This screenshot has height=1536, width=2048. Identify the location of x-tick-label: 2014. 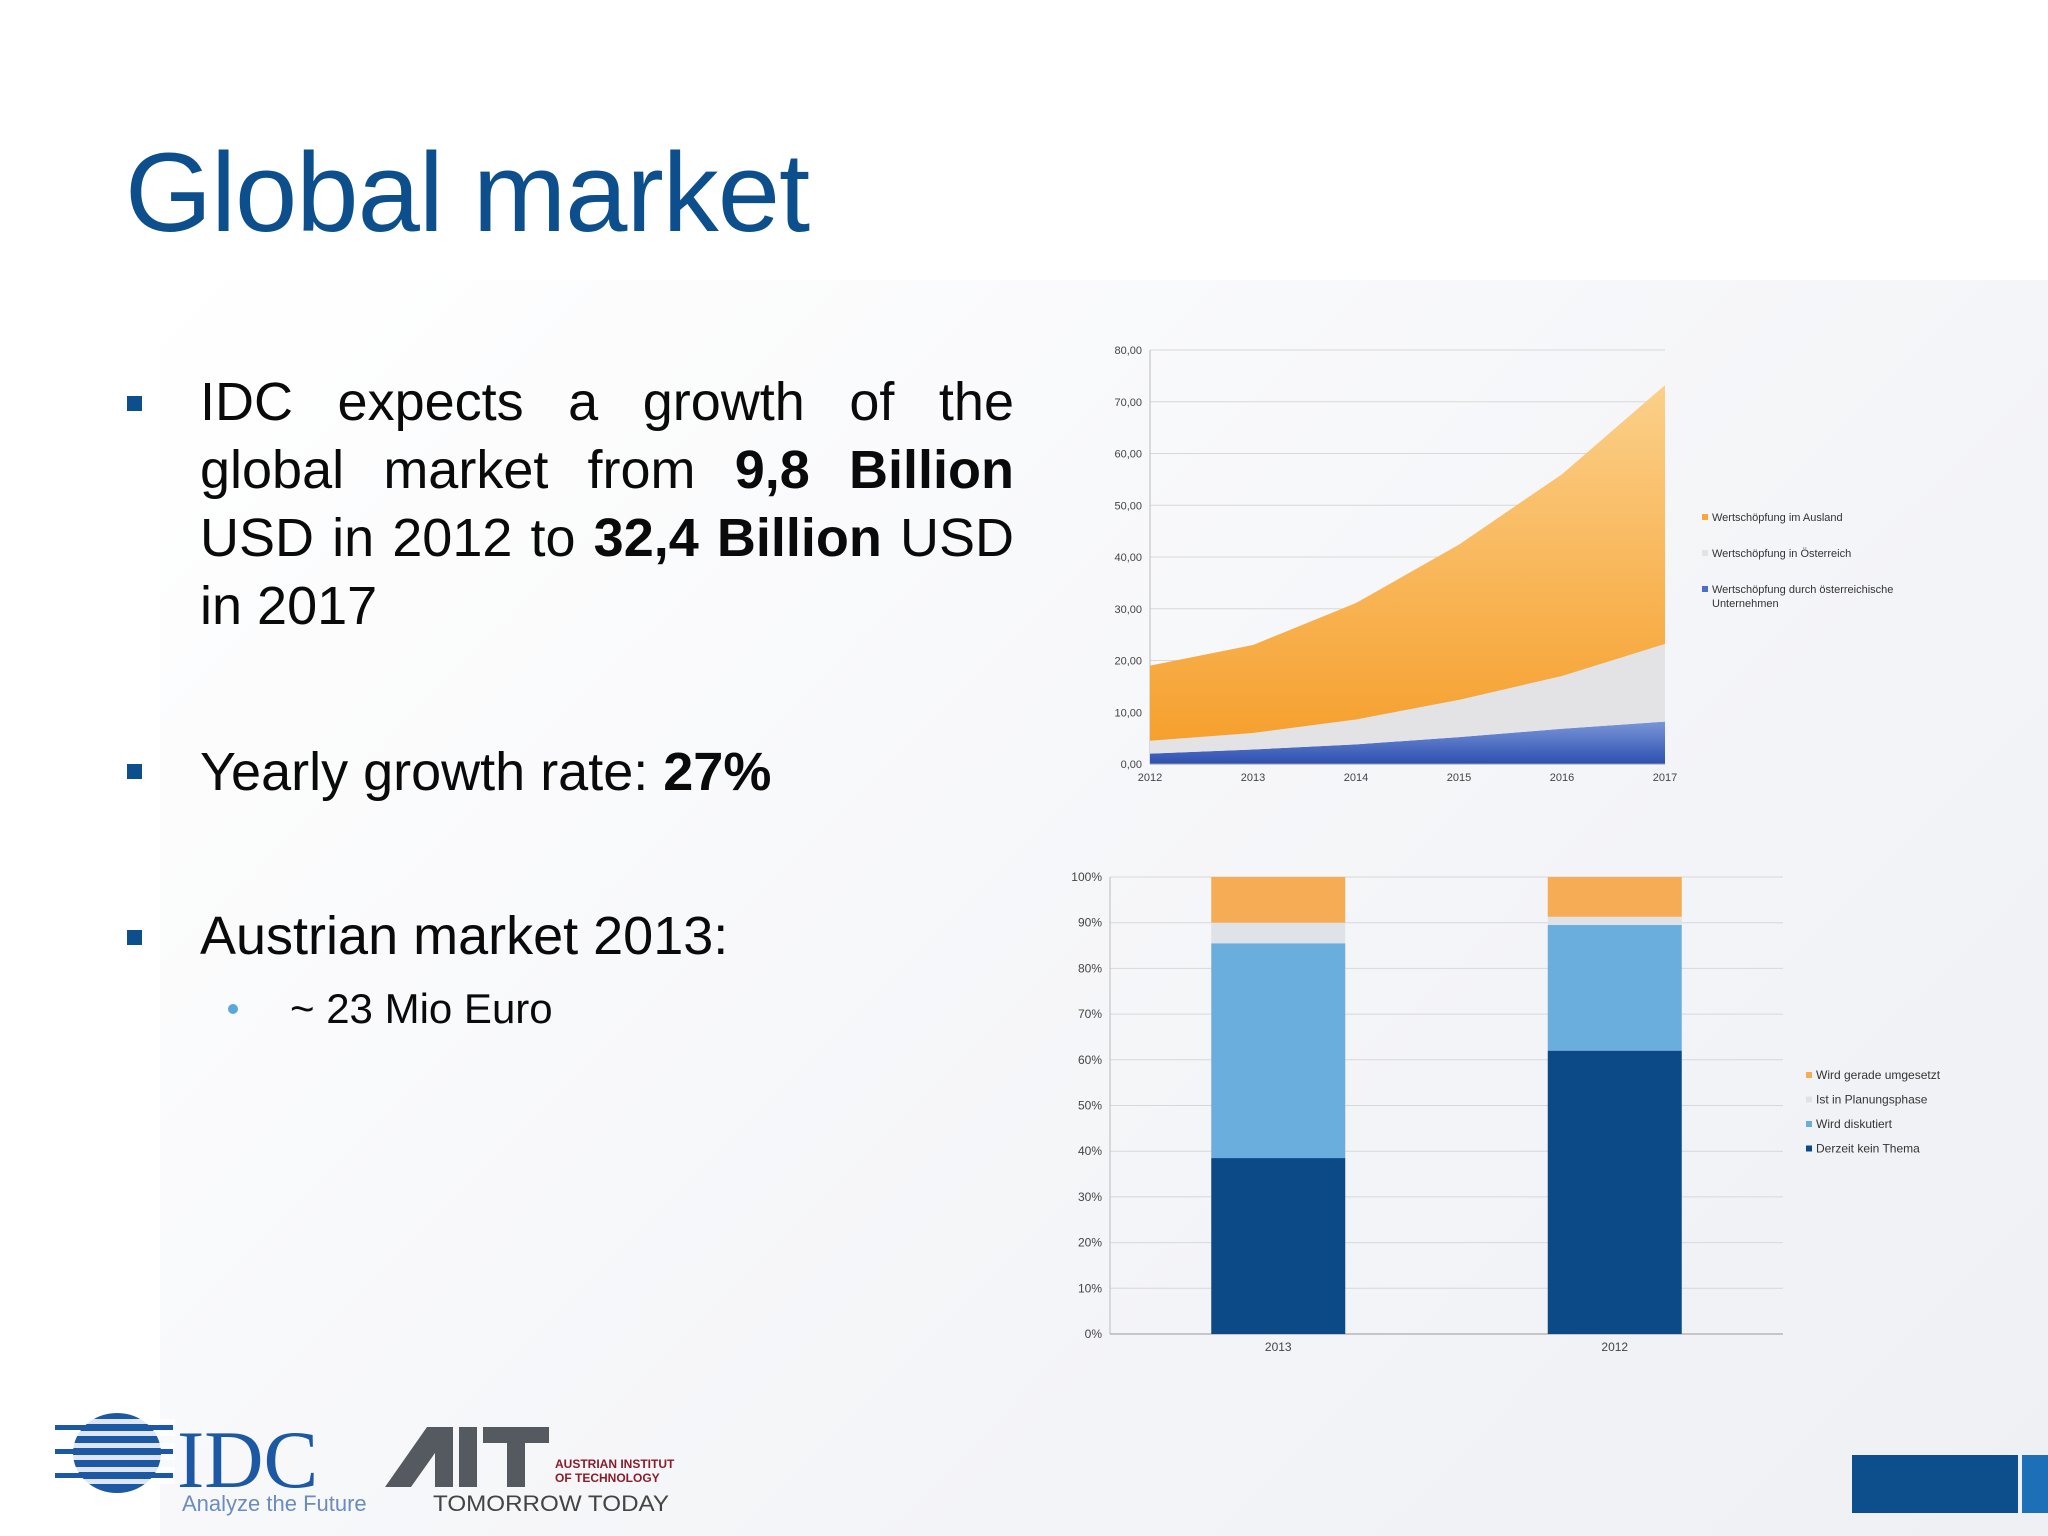
(1356, 778).